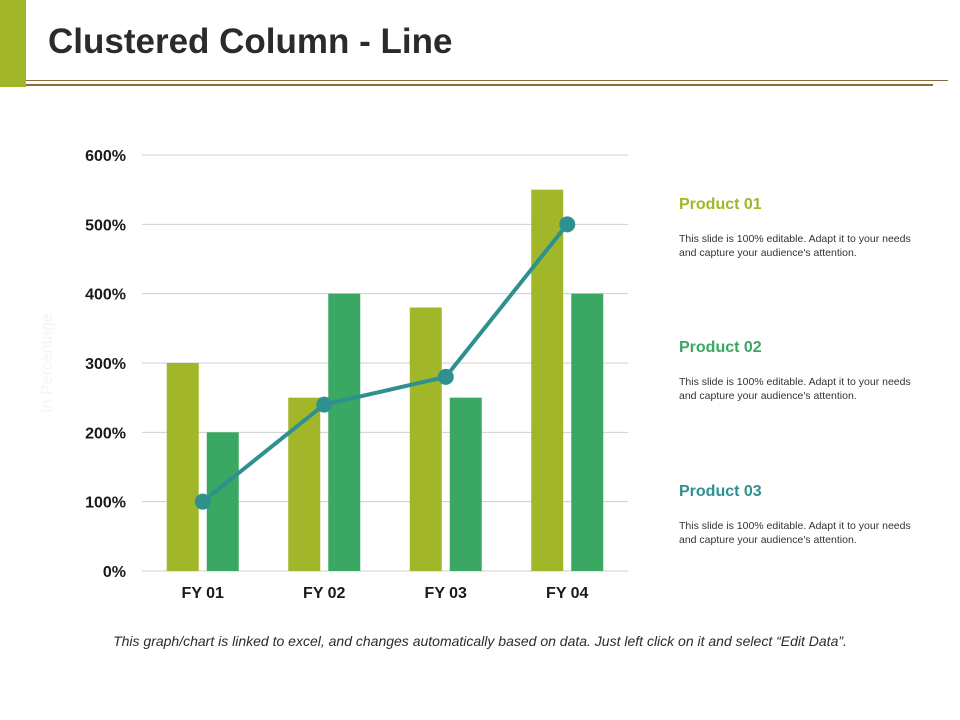 This screenshot has height=720, width=960. What do you see at coordinates (720, 347) in the screenshot?
I see `legend-title-product-02: Product 02` at bounding box center [720, 347].